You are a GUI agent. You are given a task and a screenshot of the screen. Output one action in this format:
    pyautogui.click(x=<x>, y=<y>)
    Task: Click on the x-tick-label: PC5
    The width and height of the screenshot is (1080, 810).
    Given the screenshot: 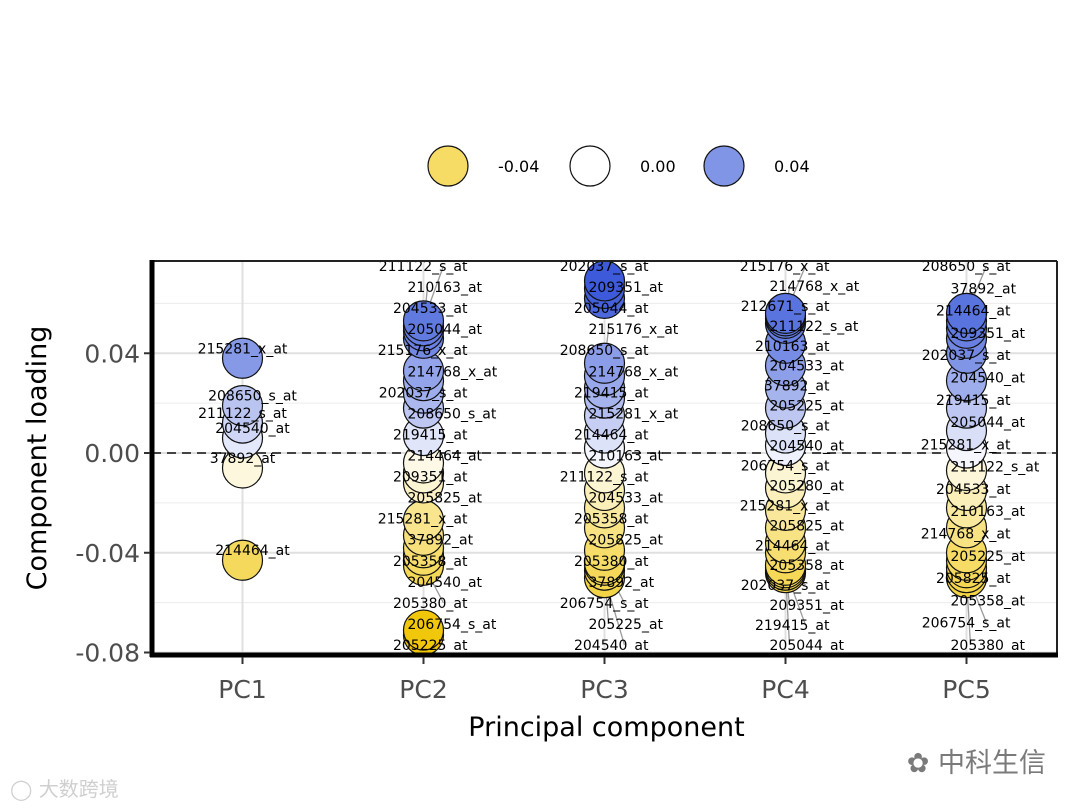 What is the action you would take?
    pyautogui.click(x=966, y=689)
    